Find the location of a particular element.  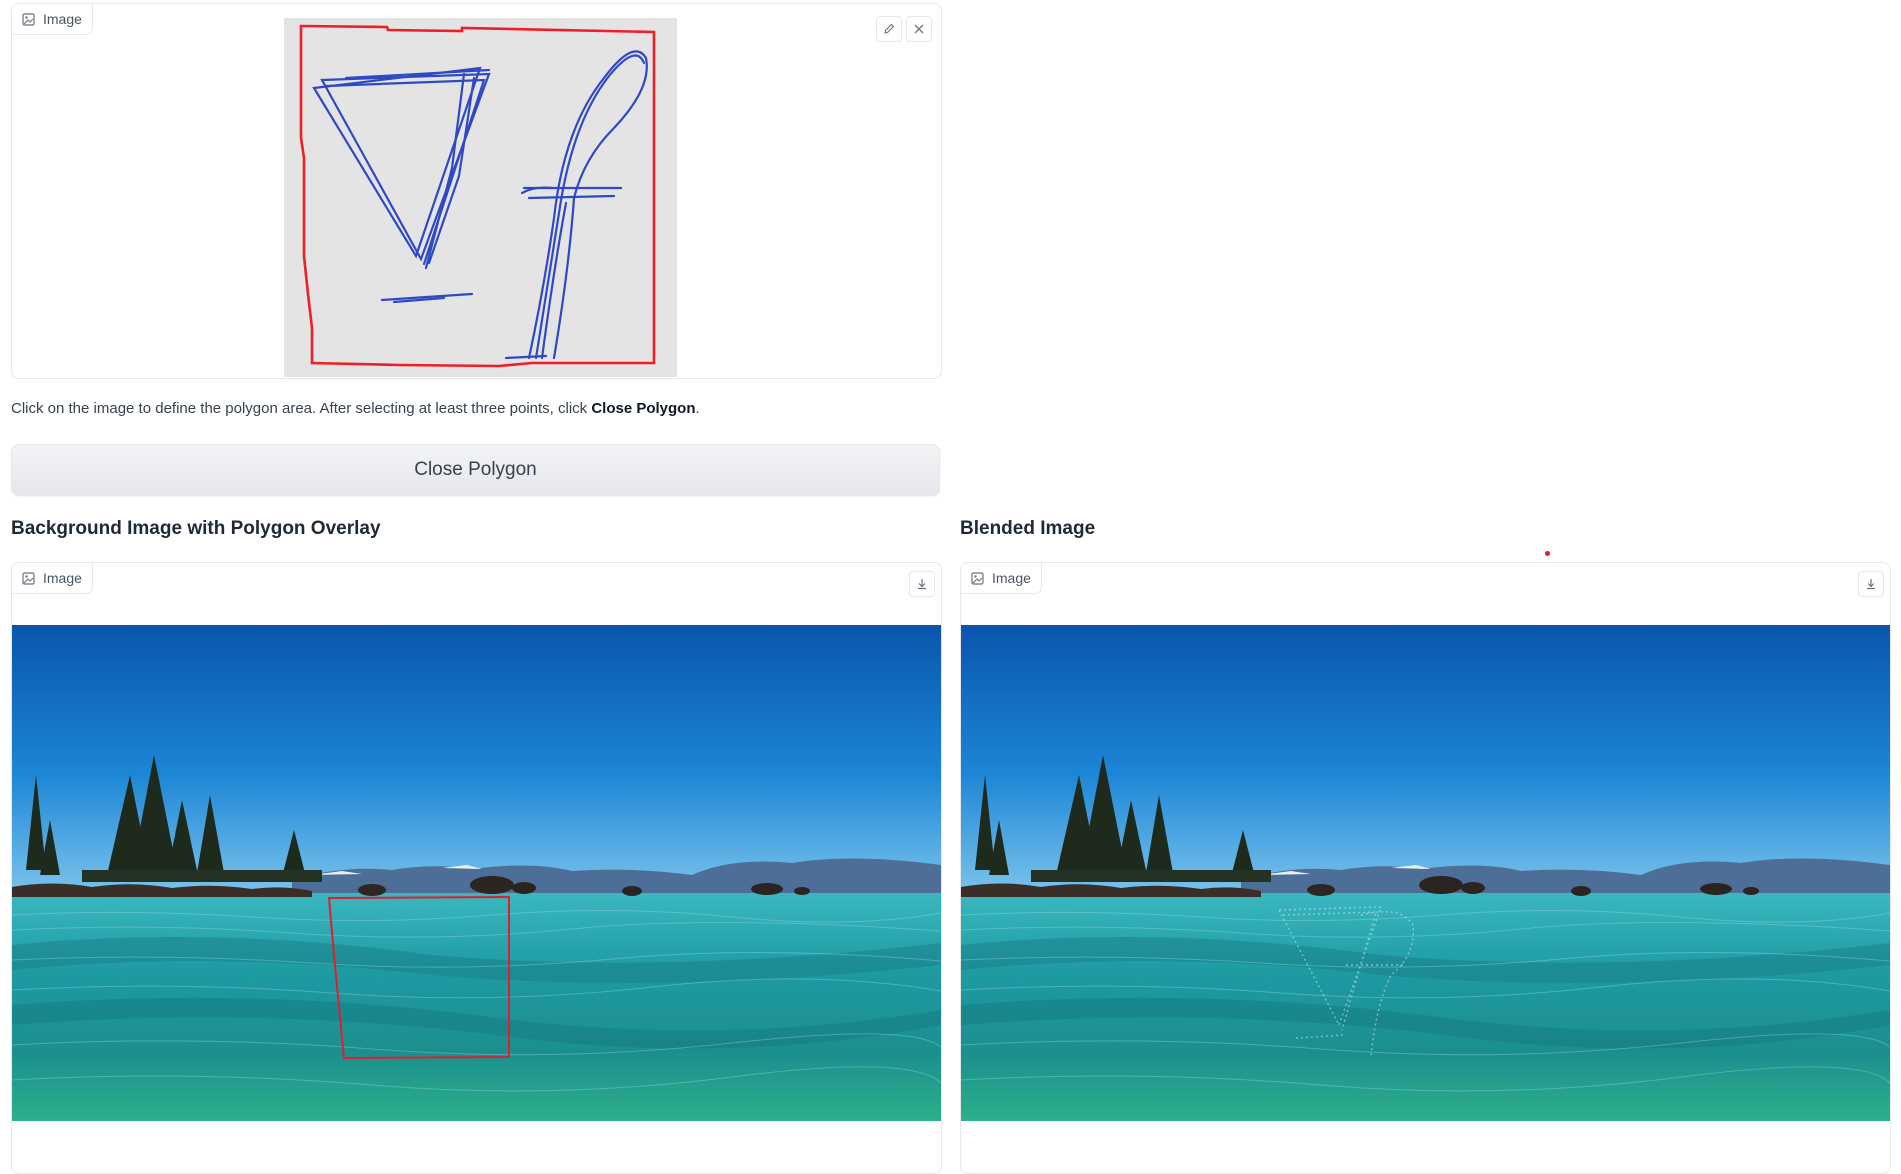

polygon-overlay is located at coordinates (418, 977).